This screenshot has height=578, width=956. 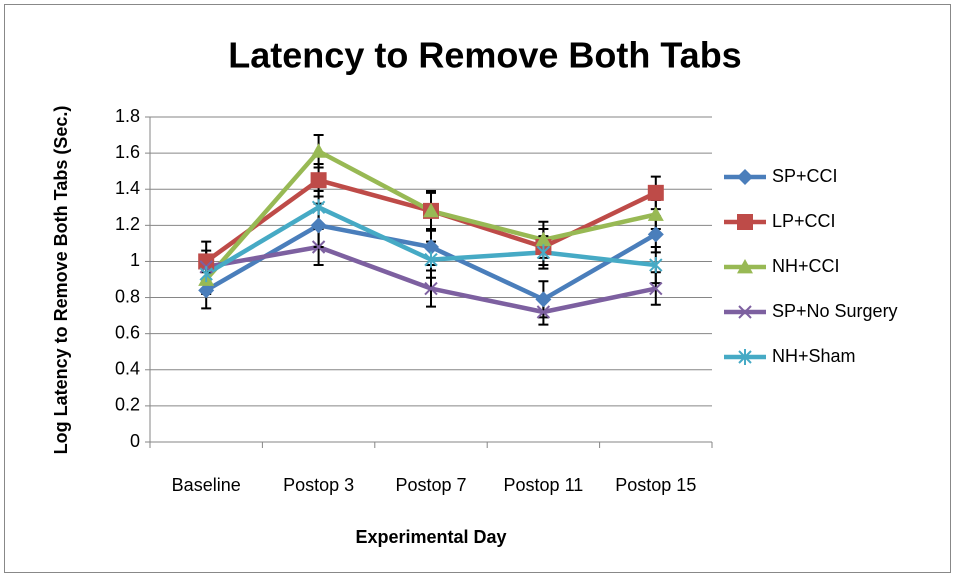 What do you see at coordinates (484, 55) in the screenshot?
I see `chart-title: Latency to Remove Both Tabs` at bounding box center [484, 55].